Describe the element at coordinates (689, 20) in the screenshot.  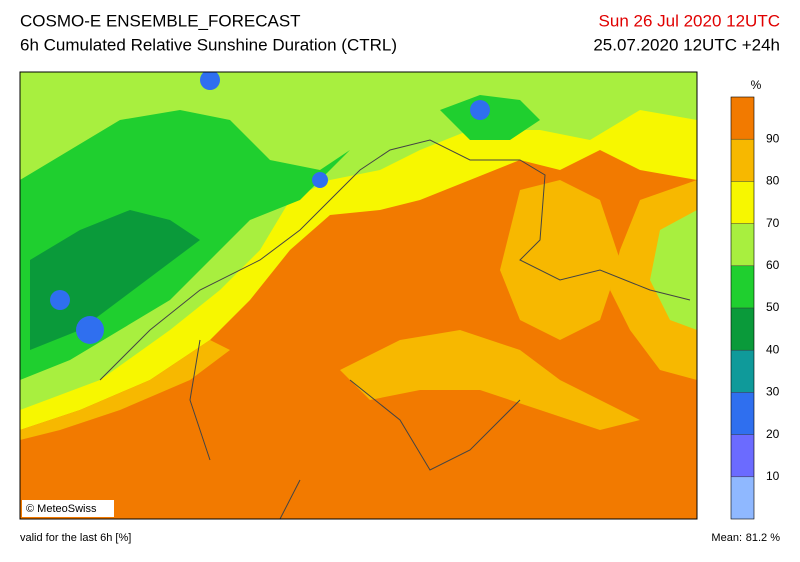
I see `valid-date: Sun 26 Jul 2020 12UTC` at that location.